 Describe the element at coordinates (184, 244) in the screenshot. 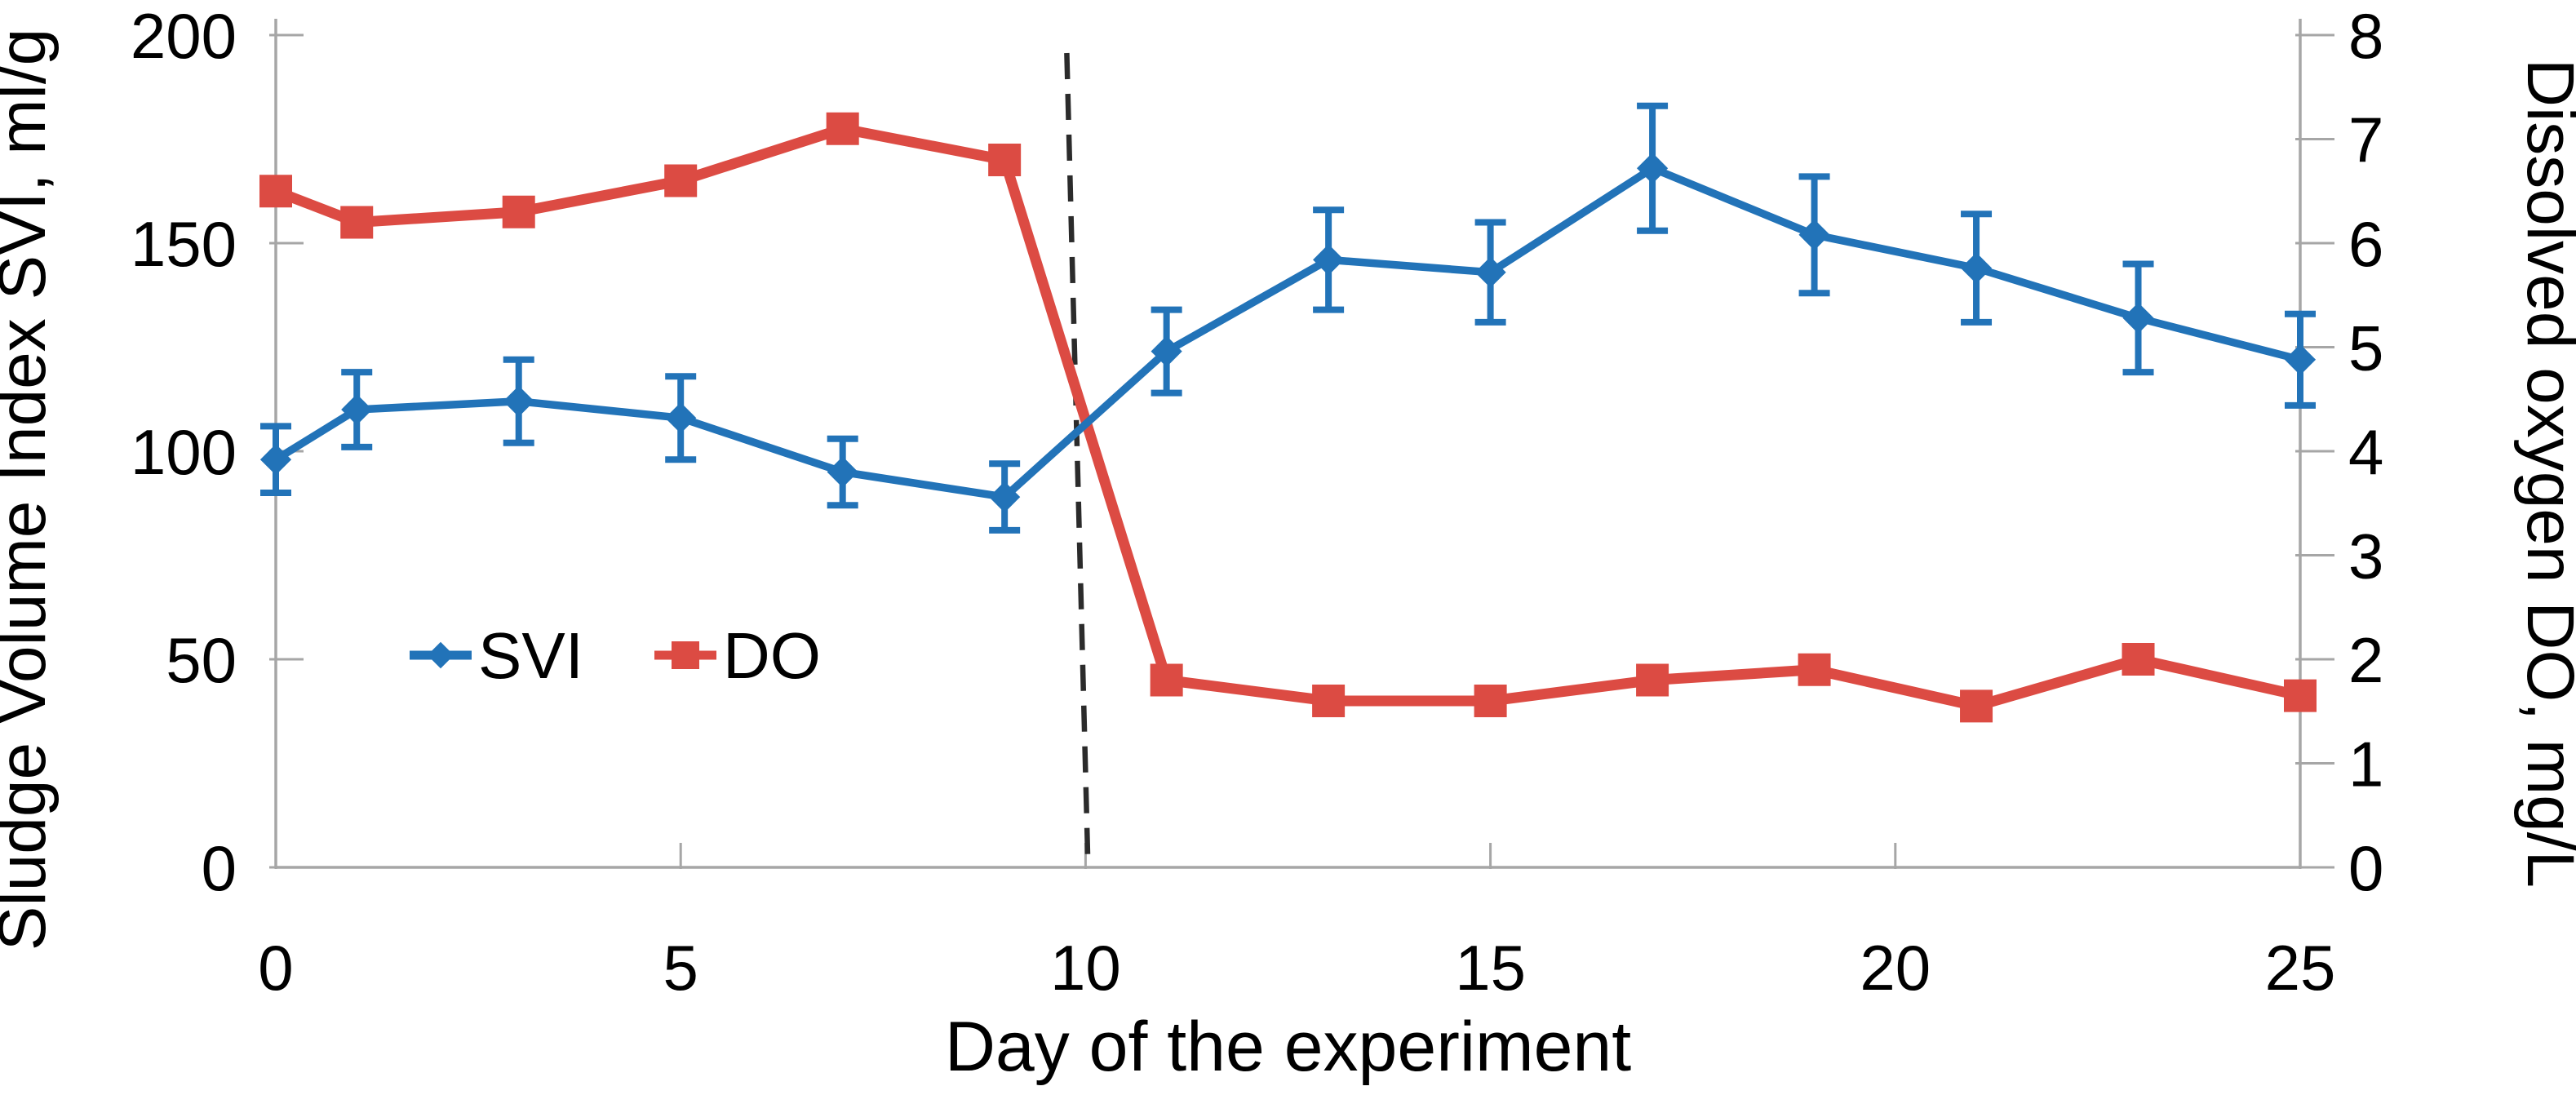

I see `left-axis-tick-label: 150` at that location.